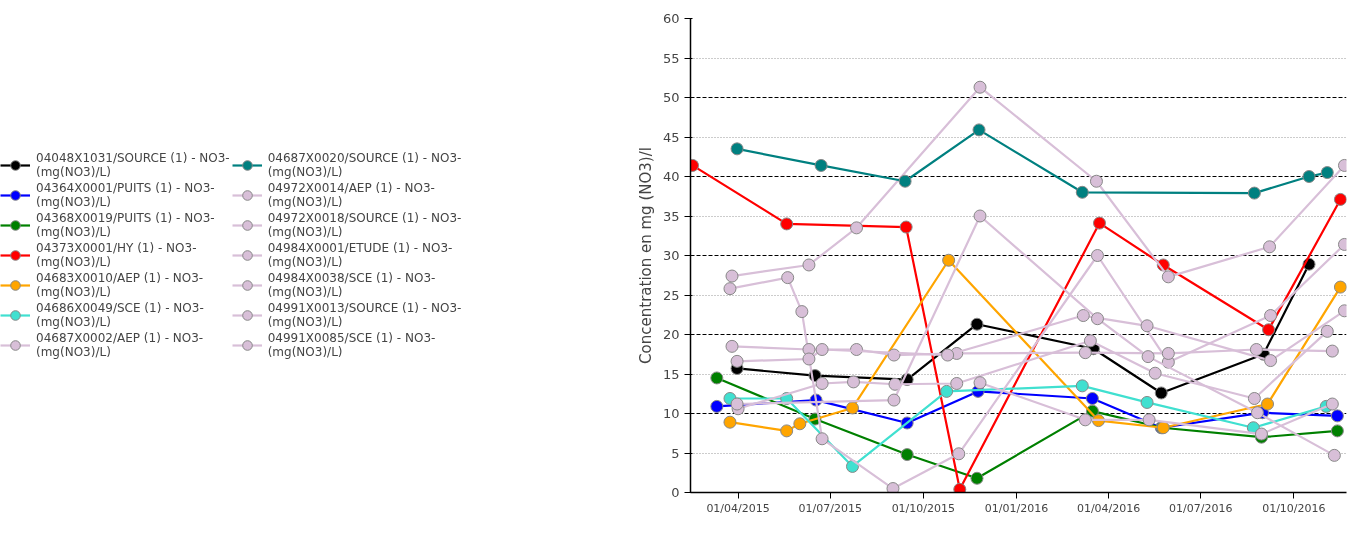 The image size is (1358, 542). Describe the element at coordinates (671, 255) in the screenshot. I see `y-tick-label: 30` at that location.